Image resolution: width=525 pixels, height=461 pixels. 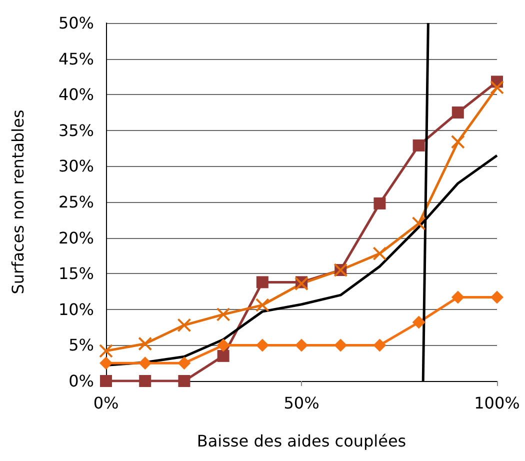 What do you see at coordinates (81, 381) in the screenshot?
I see `y-tick-label: 0%` at bounding box center [81, 381].